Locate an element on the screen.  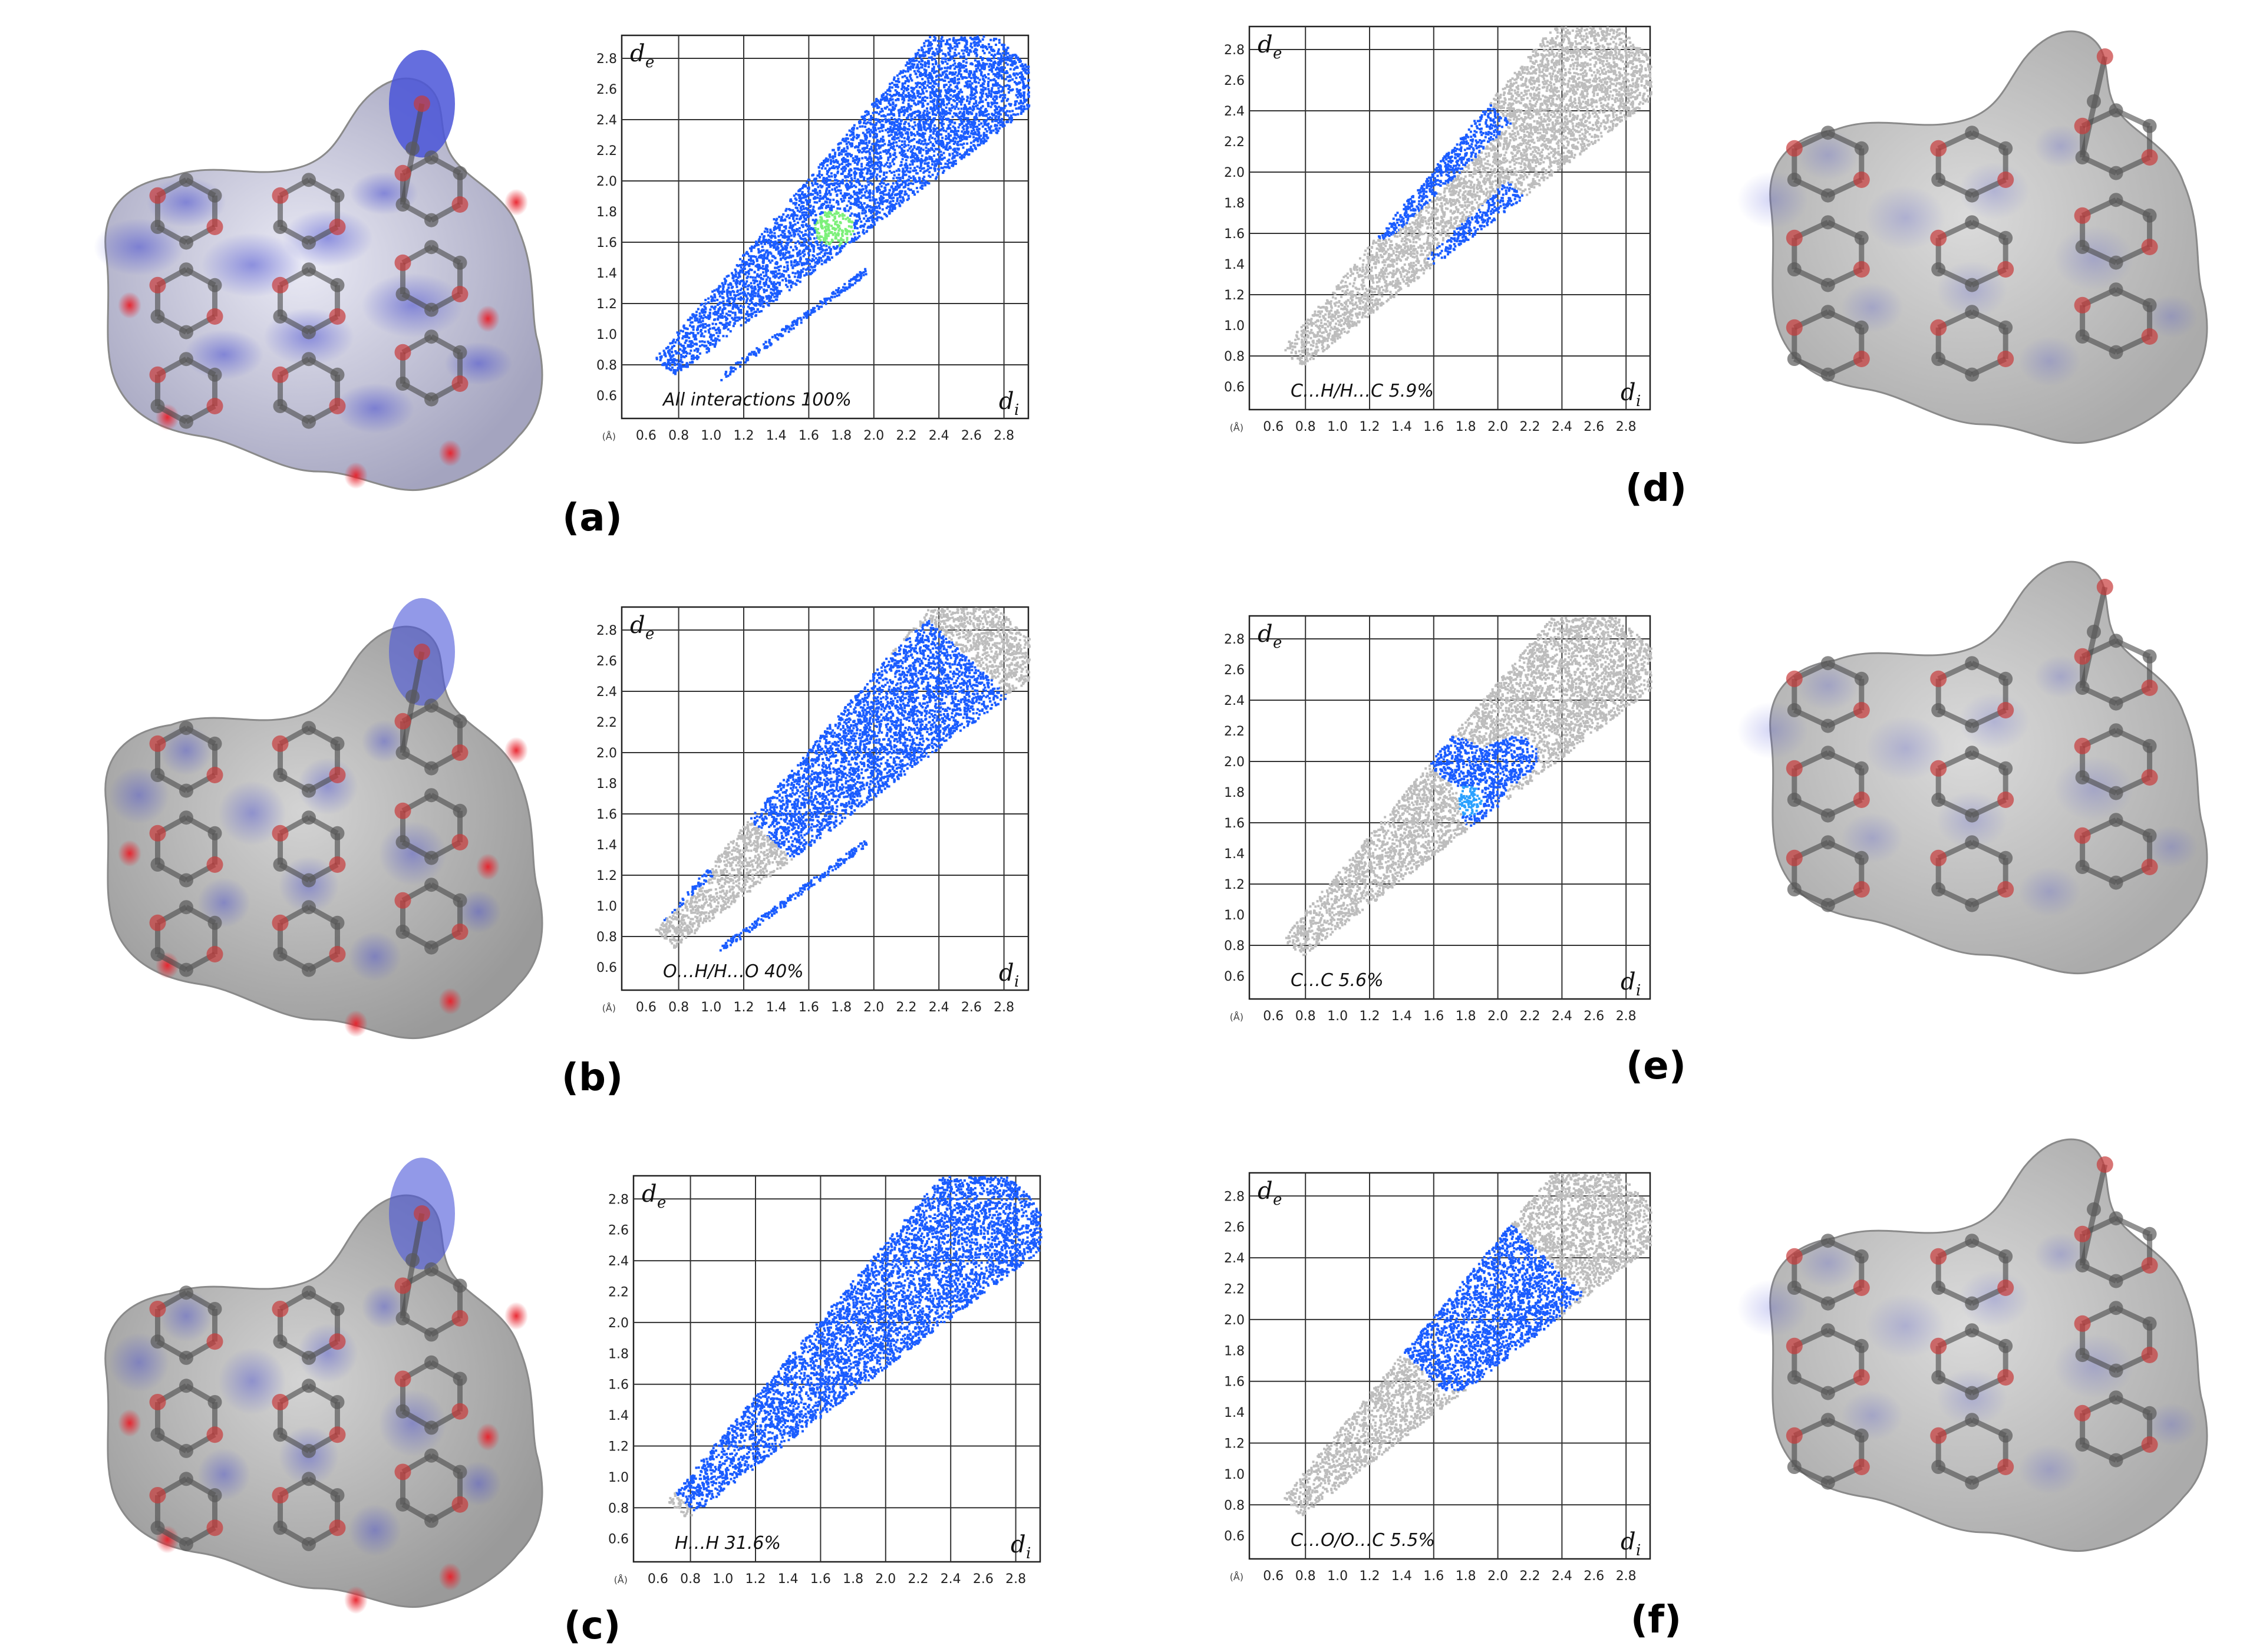
interaction-caption: C…H/H…C 5.9% is located at coordinates (1362, 391).